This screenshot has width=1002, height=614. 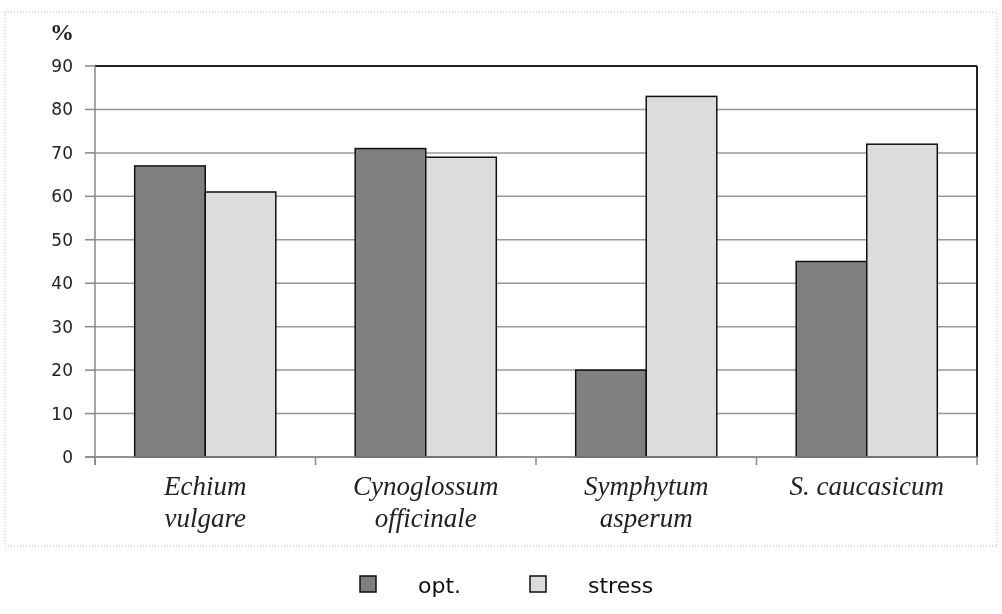 What do you see at coordinates (621, 585) in the screenshot?
I see `legend-label: stress` at bounding box center [621, 585].